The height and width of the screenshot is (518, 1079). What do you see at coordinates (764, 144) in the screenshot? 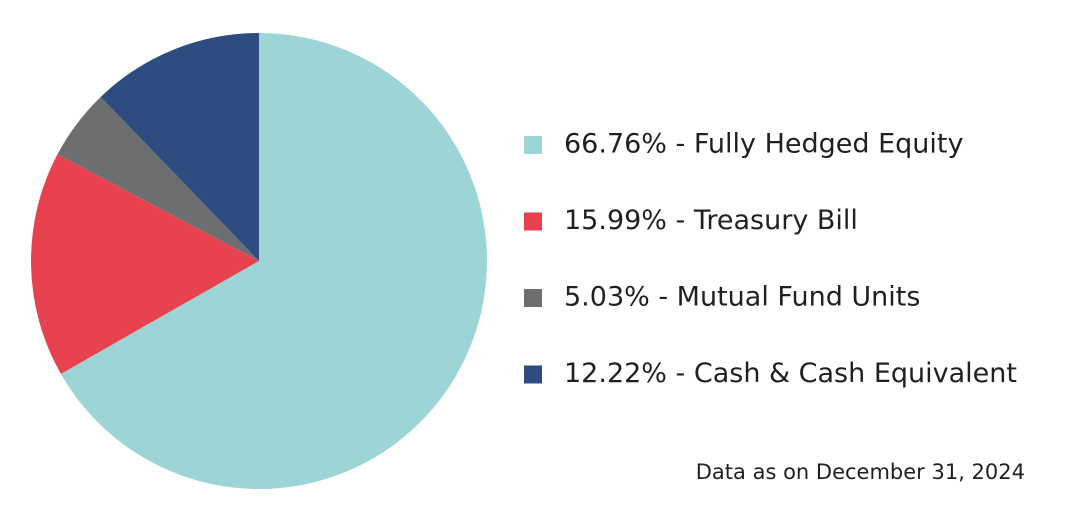
I see `legend-label: 66.76% - Fully Hedged Equity` at bounding box center [764, 144].